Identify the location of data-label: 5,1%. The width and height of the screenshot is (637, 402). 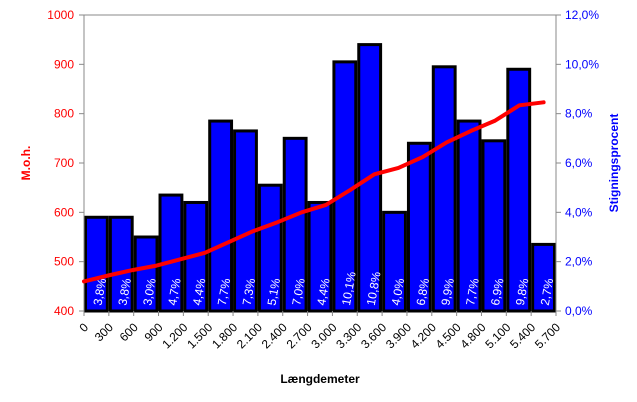
(273, 292).